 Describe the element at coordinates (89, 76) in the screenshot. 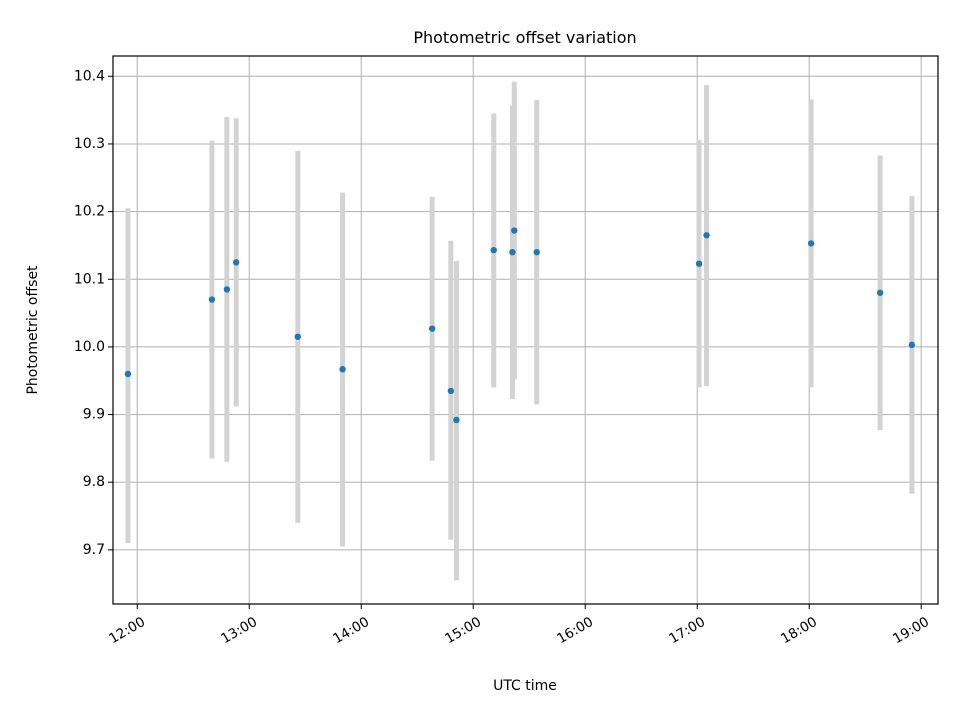

I see `y-tick-label: 10.4` at that location.